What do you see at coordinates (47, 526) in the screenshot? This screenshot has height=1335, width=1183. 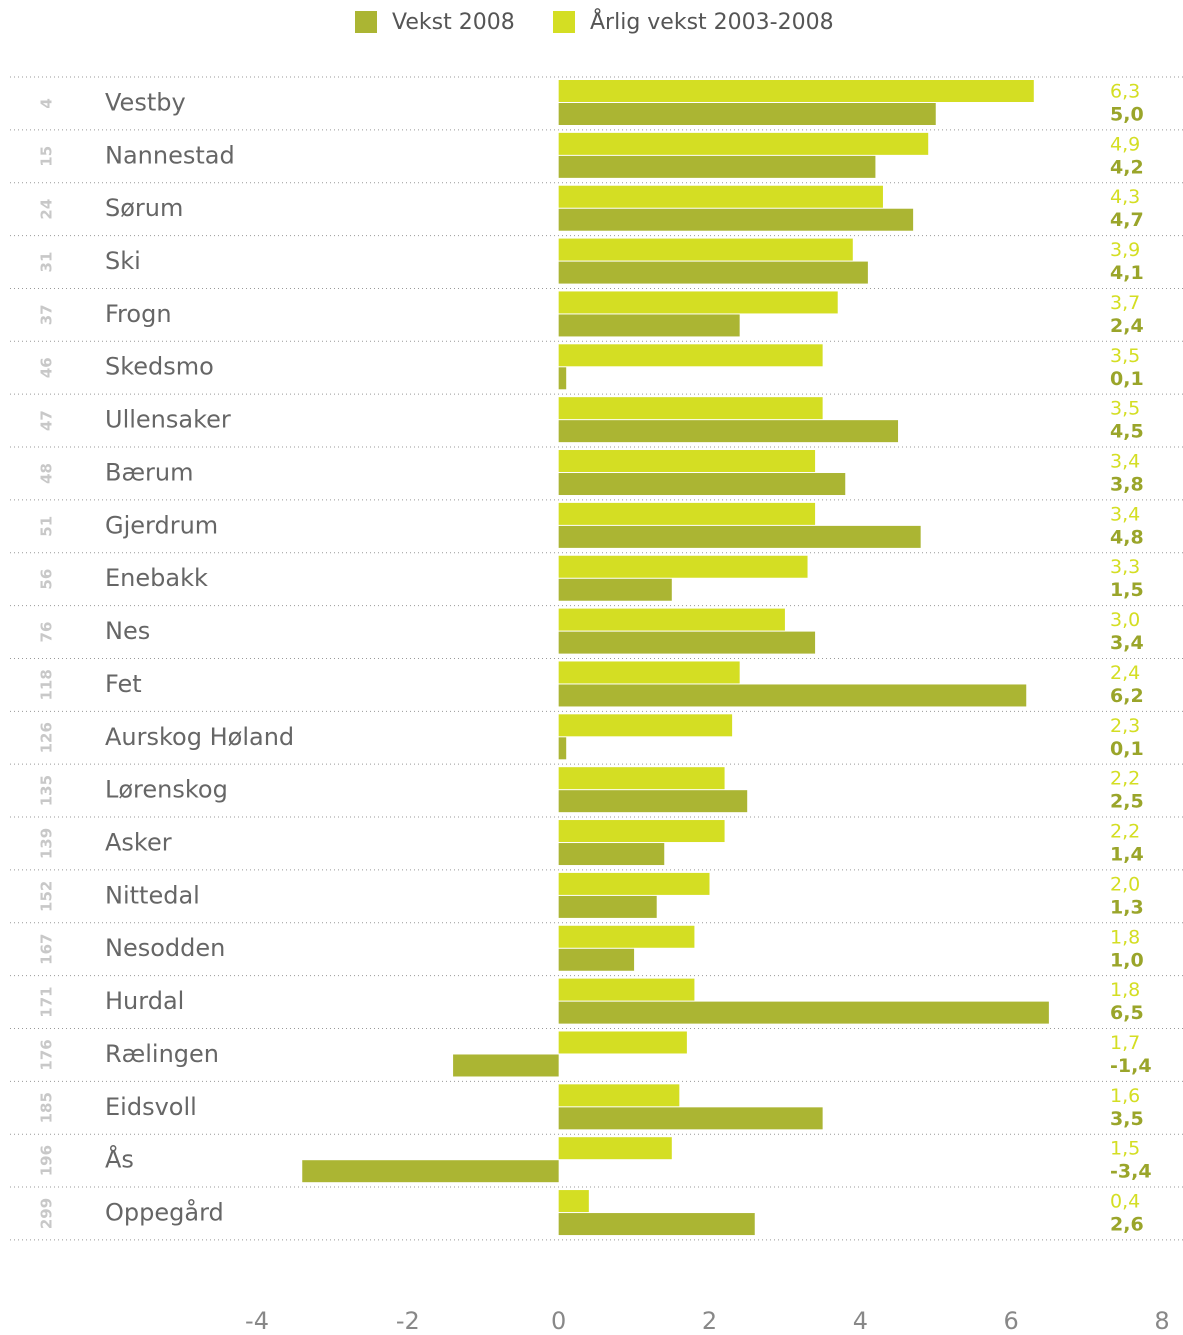 I see `rank-label: 51` at bounding box center [47, 526].